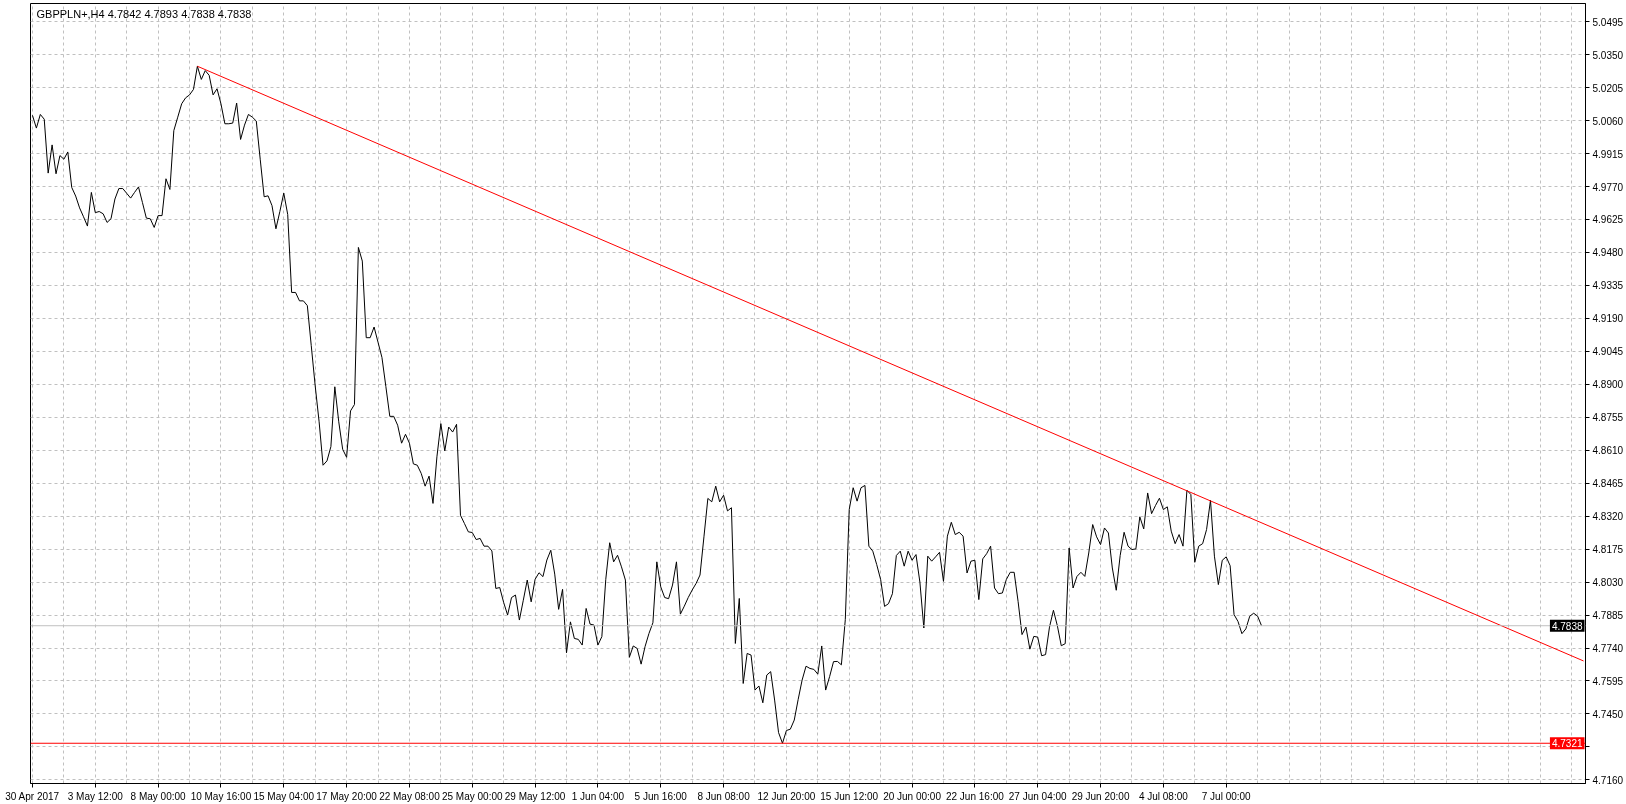 This screenshot has height=804, width=1626. Describe the element at coordinates (598, 796) in the screenshot. I see `x-tick-label: 1 Jun 04:00` at that location.